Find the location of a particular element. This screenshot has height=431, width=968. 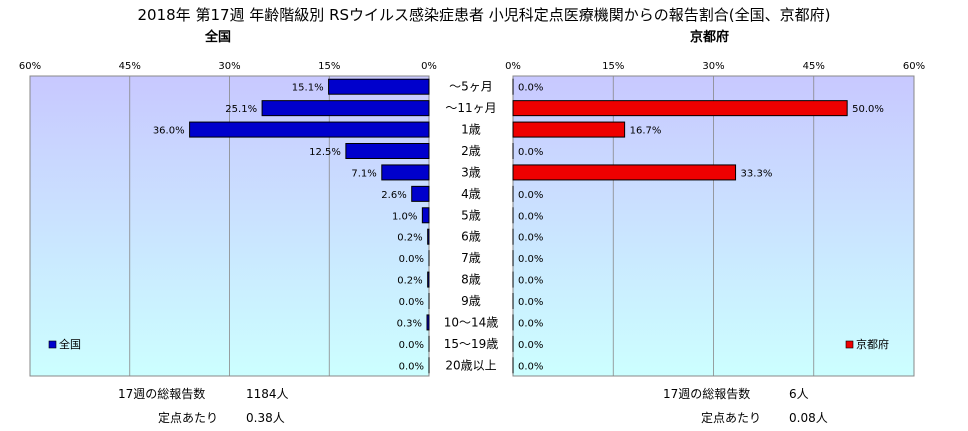

footer-right-total-label: 17週の総報告数 is located at coordinates (707, 394).